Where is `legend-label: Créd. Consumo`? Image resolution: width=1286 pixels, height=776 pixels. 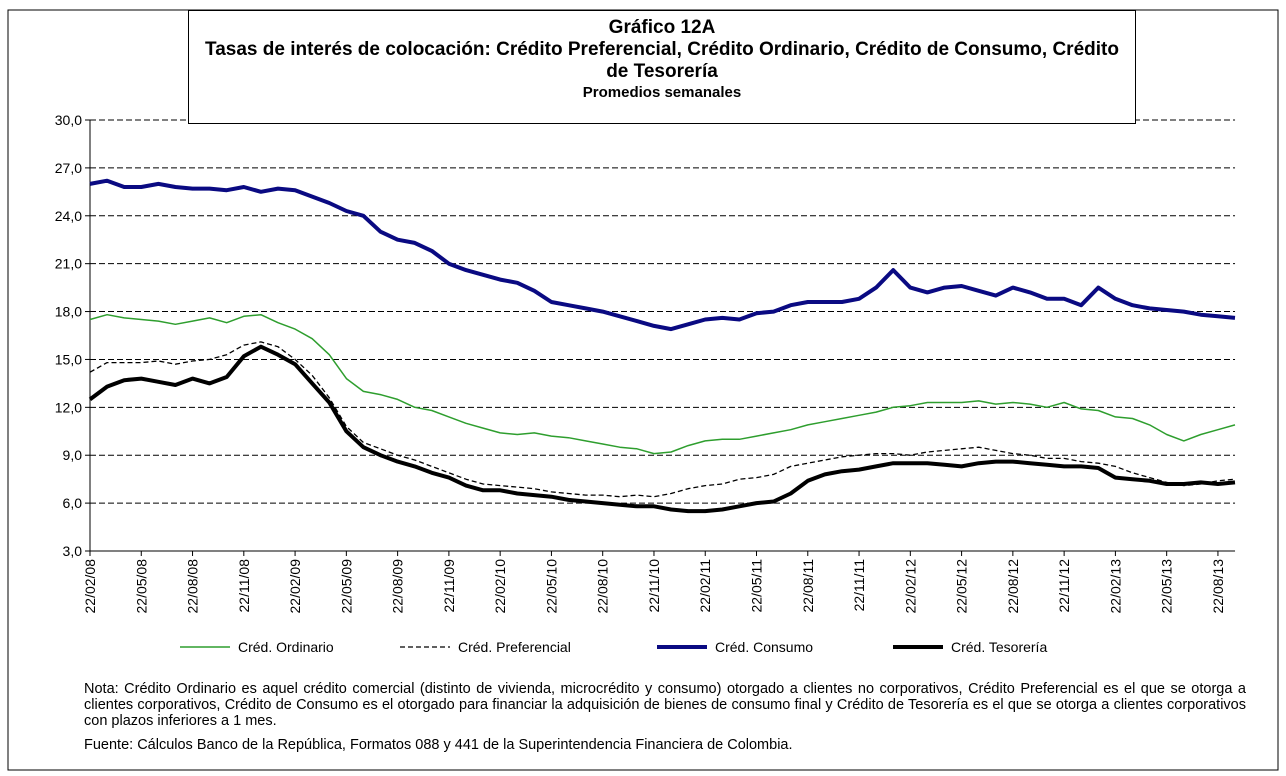 legend-label: Créd. Consumo is located at coordinates (764, 647).